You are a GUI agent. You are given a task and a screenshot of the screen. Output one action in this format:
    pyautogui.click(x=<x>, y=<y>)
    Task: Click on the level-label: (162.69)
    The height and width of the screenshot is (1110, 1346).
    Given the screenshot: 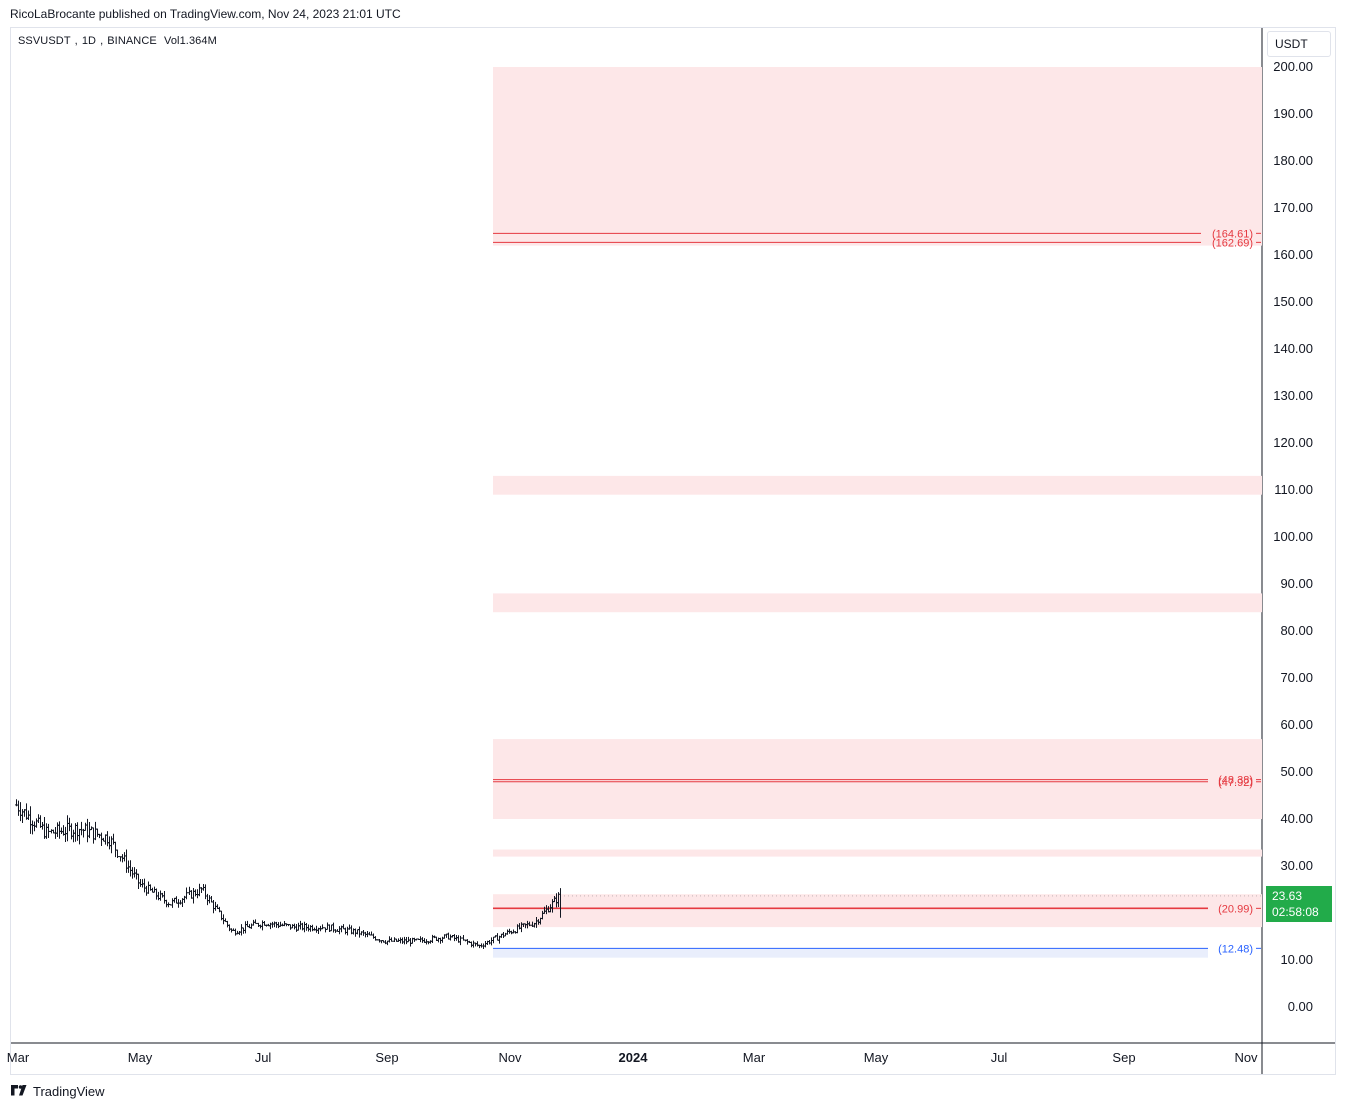 What is the action you would take?
    pyautogui.click(x=1232, y=243)
    